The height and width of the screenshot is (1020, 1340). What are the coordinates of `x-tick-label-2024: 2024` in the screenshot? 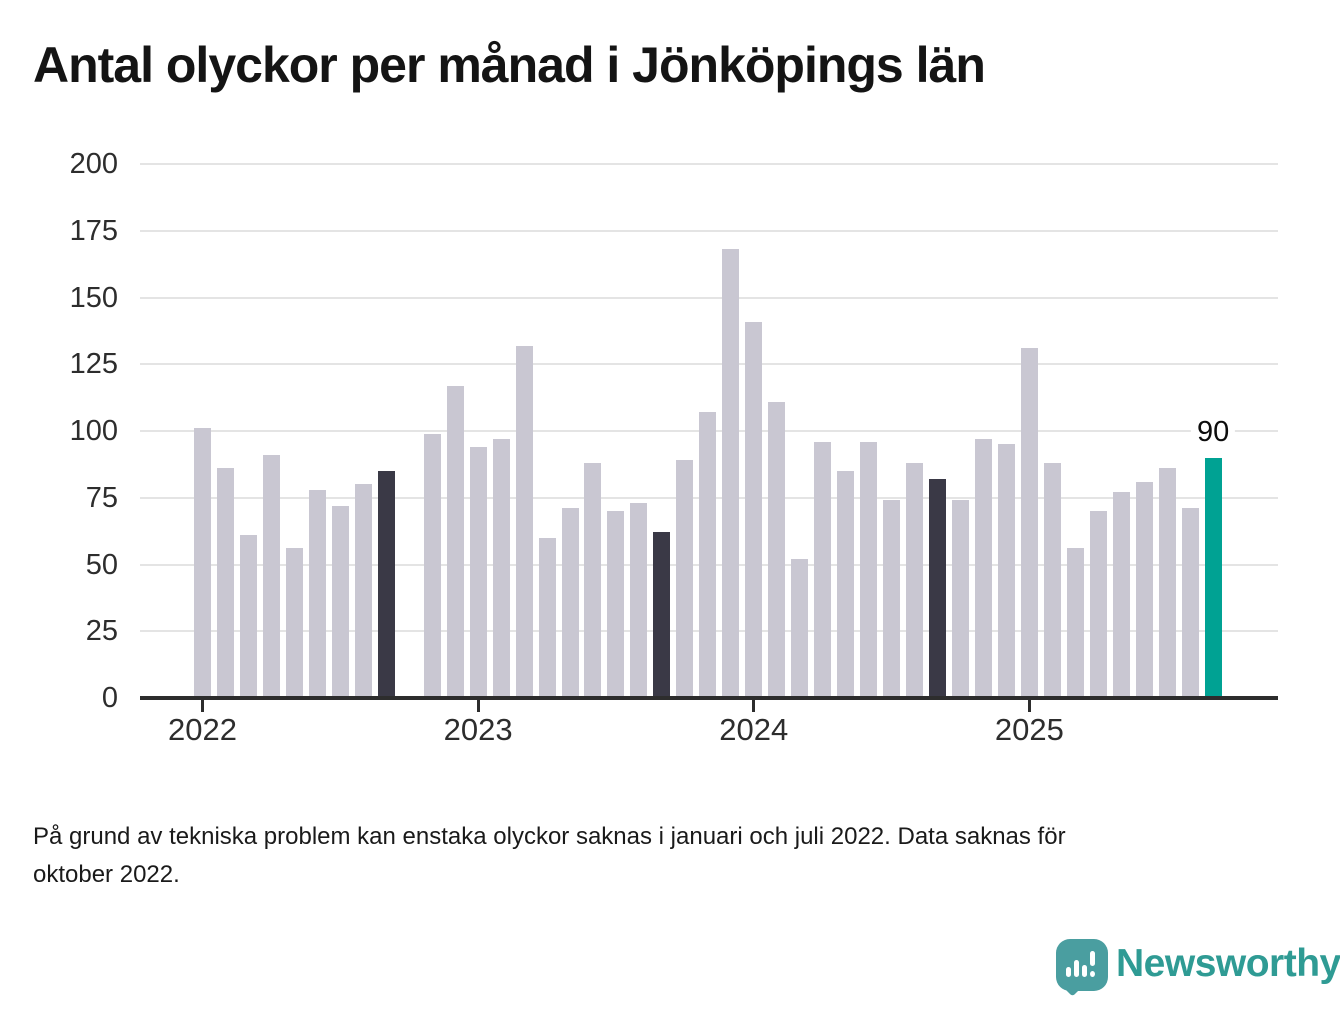 It's located at (754, 729).